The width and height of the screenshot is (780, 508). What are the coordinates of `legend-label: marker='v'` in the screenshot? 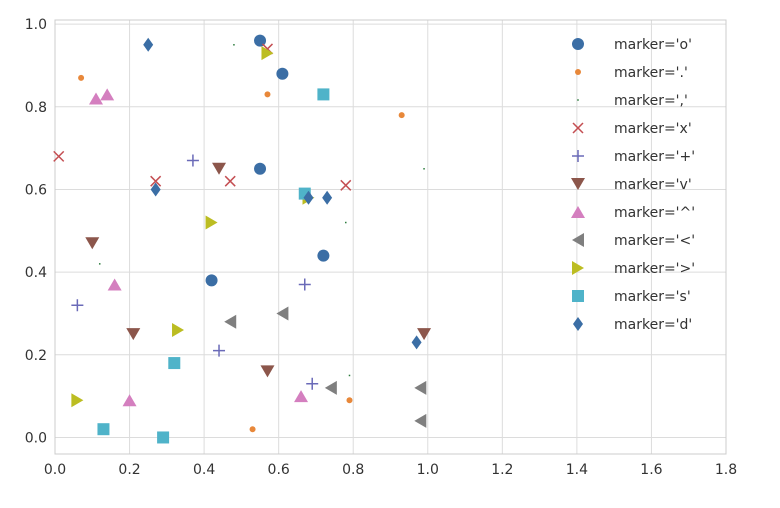 It's located at (653, 185).